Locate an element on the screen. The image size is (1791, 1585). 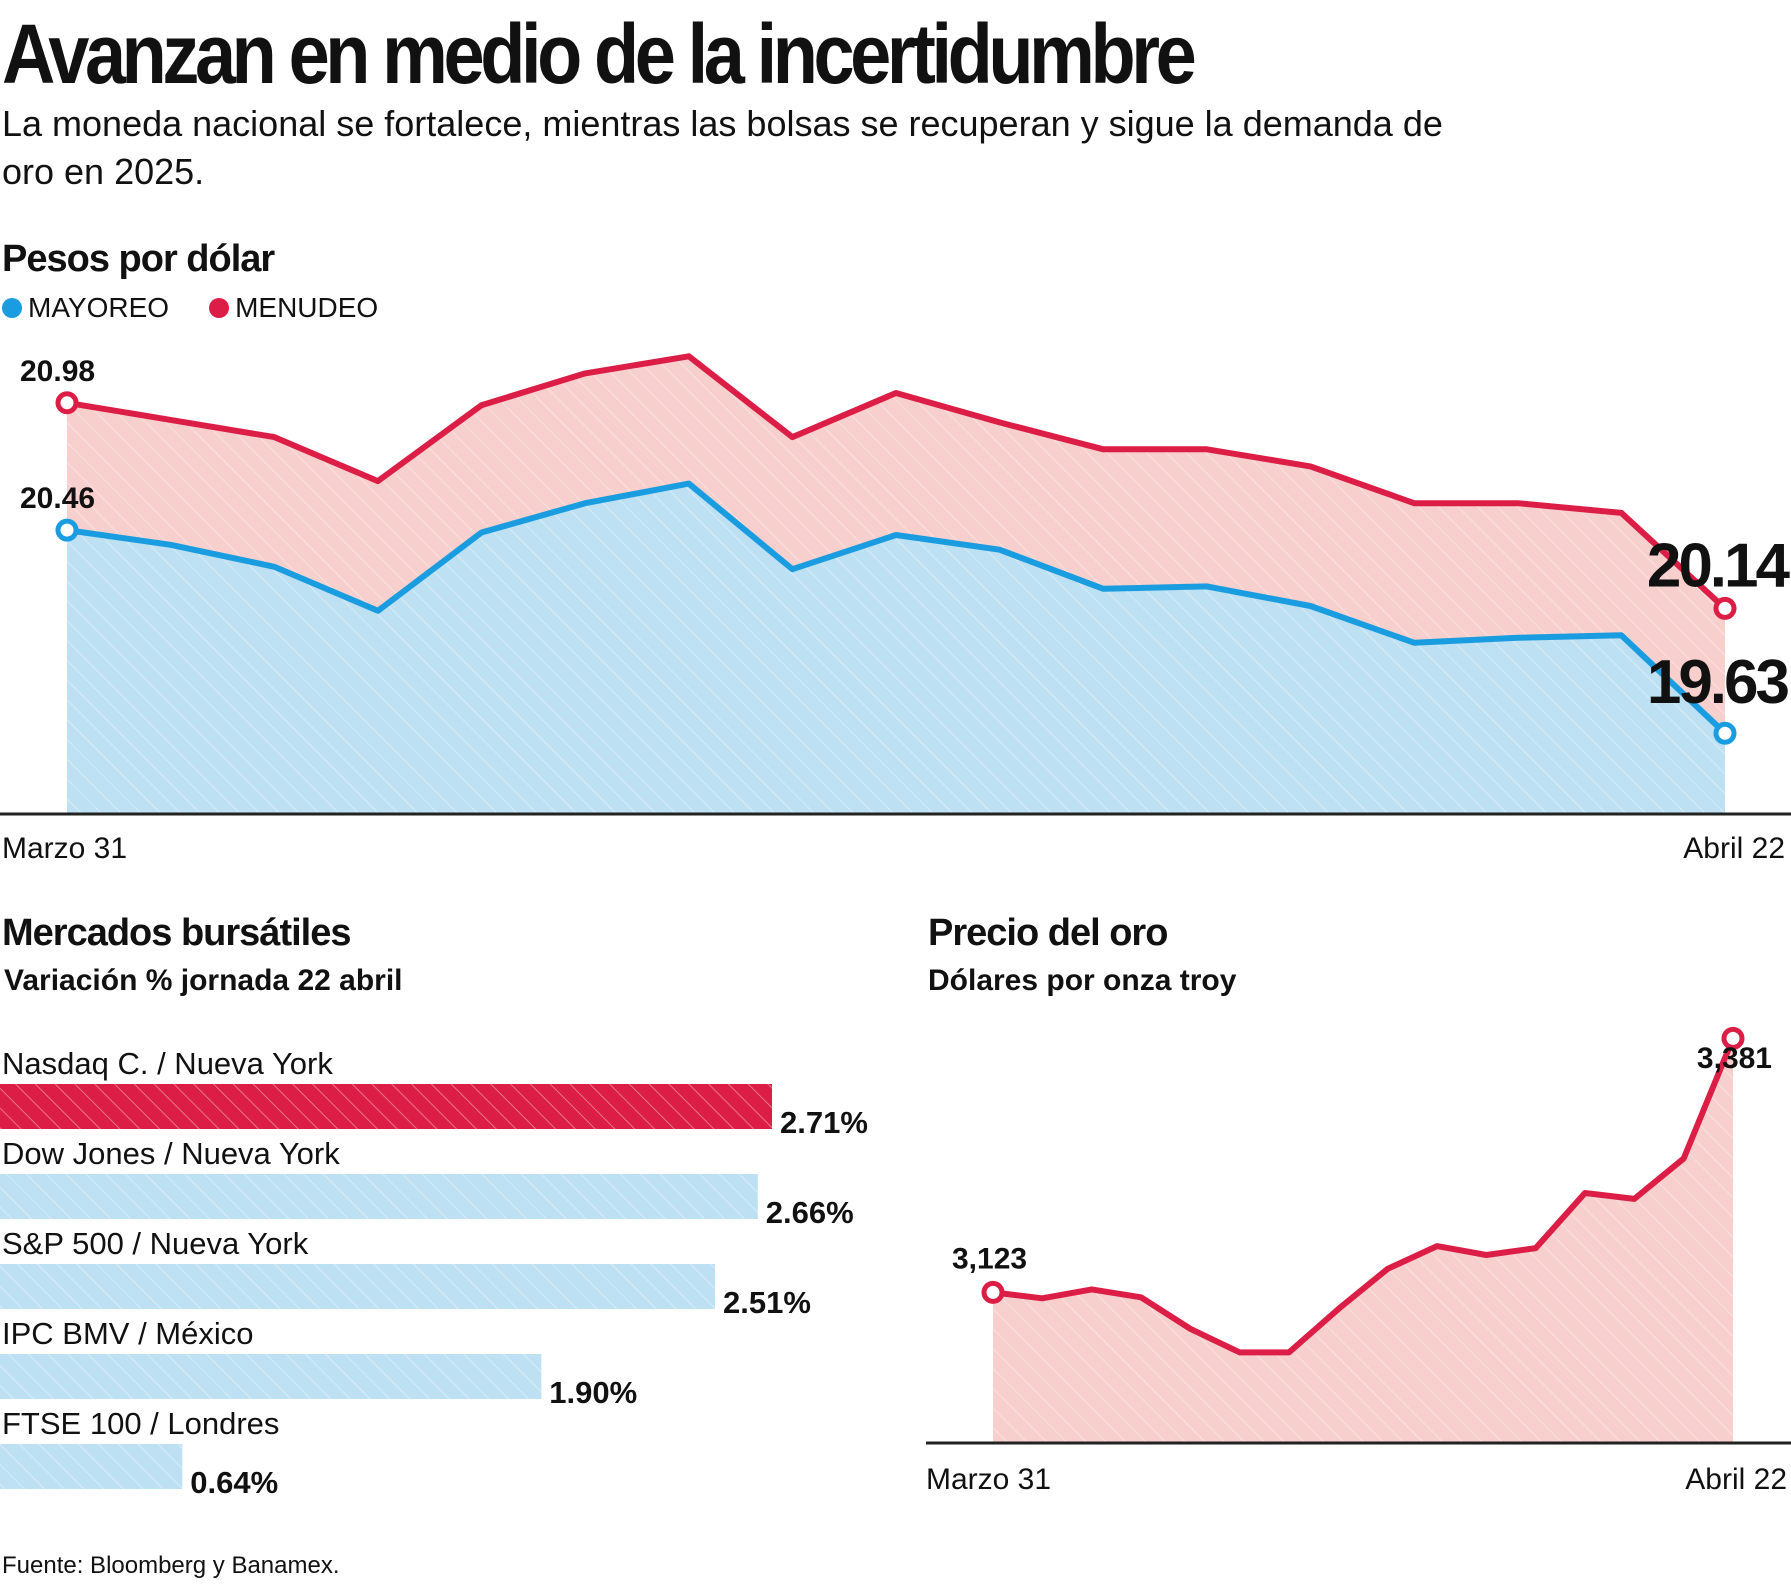
mayoreo-line is located at coordinates (897, 608).